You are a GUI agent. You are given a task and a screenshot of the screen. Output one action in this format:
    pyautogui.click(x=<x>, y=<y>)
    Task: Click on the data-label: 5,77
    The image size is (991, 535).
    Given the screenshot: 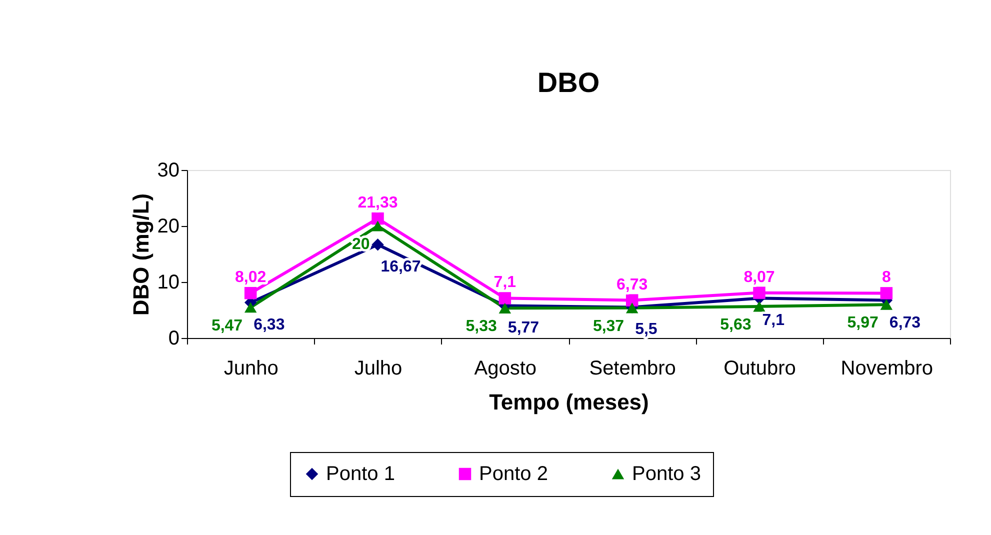 What is the action you would take?
    pyautogui.click(x=524, y=328)
    